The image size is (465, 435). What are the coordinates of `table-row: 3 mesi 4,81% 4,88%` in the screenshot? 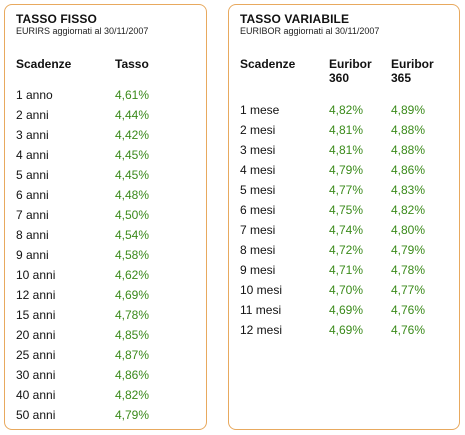 It's located at (344, 150).